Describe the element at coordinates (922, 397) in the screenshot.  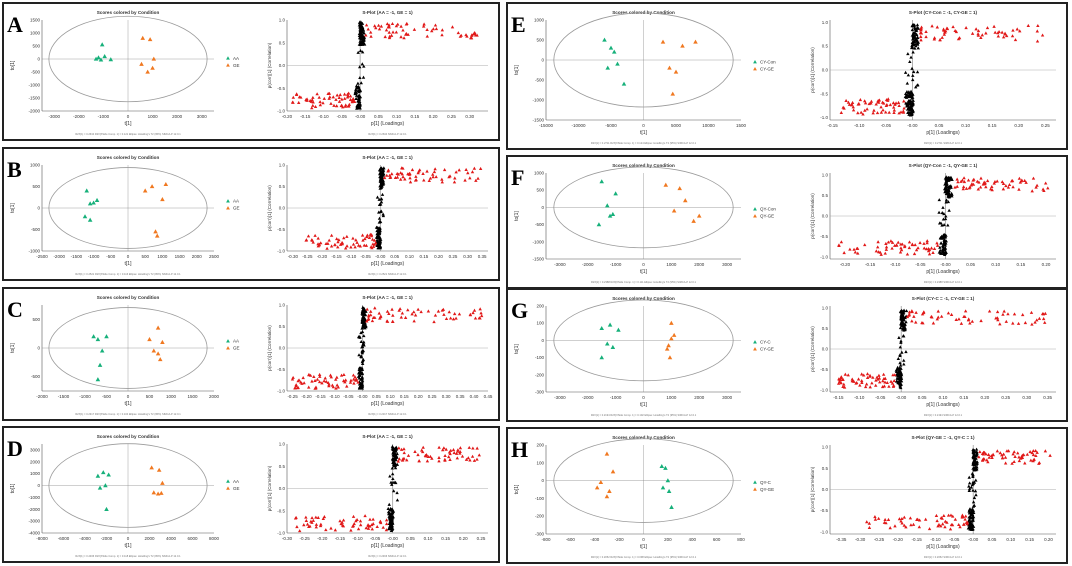
I see `splot-x-tick: 0.05` at that location.